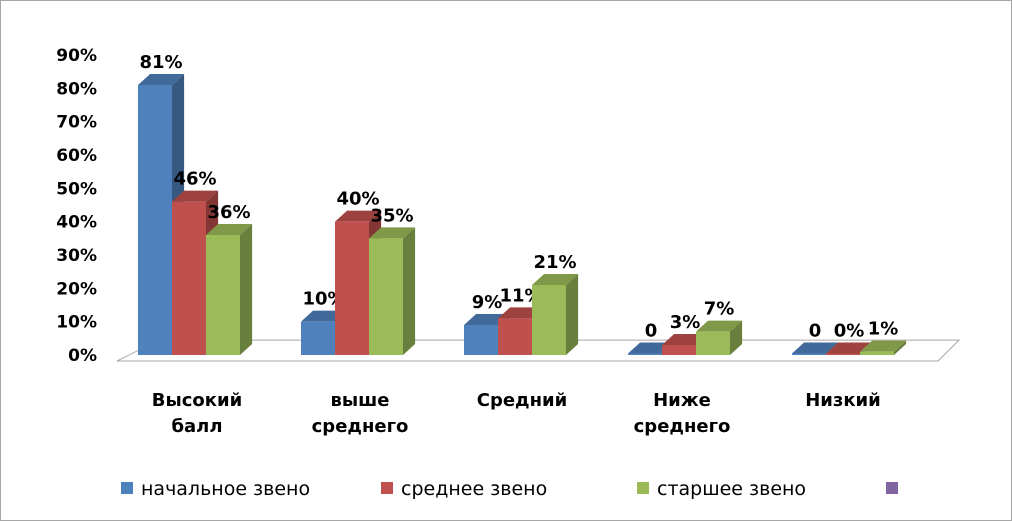  Describe the element at coordinates (883, 329) in the screenshot. I see `data-label: 1%` at that location.